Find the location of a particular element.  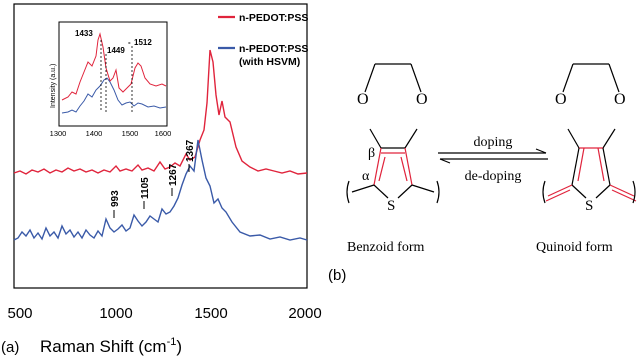

panel-b-label: (b) is located at coordinates (337, 275).